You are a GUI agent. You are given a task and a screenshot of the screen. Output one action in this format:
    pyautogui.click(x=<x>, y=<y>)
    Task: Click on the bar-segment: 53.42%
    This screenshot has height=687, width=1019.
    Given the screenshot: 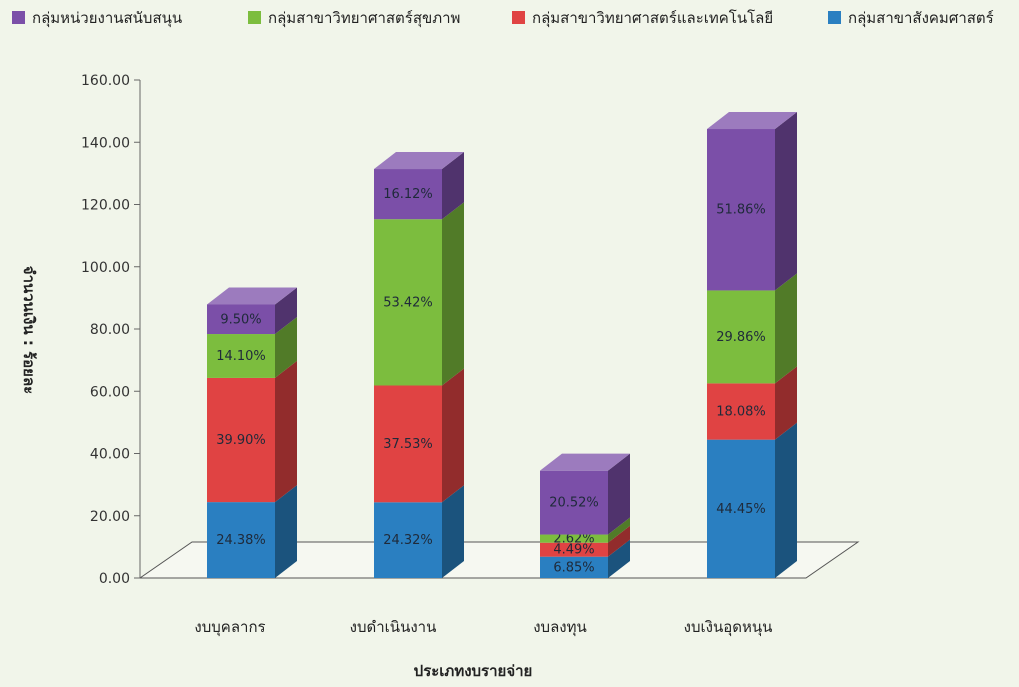 What is the action you would take?
    pyautogui.click(x=419, y=294)
    